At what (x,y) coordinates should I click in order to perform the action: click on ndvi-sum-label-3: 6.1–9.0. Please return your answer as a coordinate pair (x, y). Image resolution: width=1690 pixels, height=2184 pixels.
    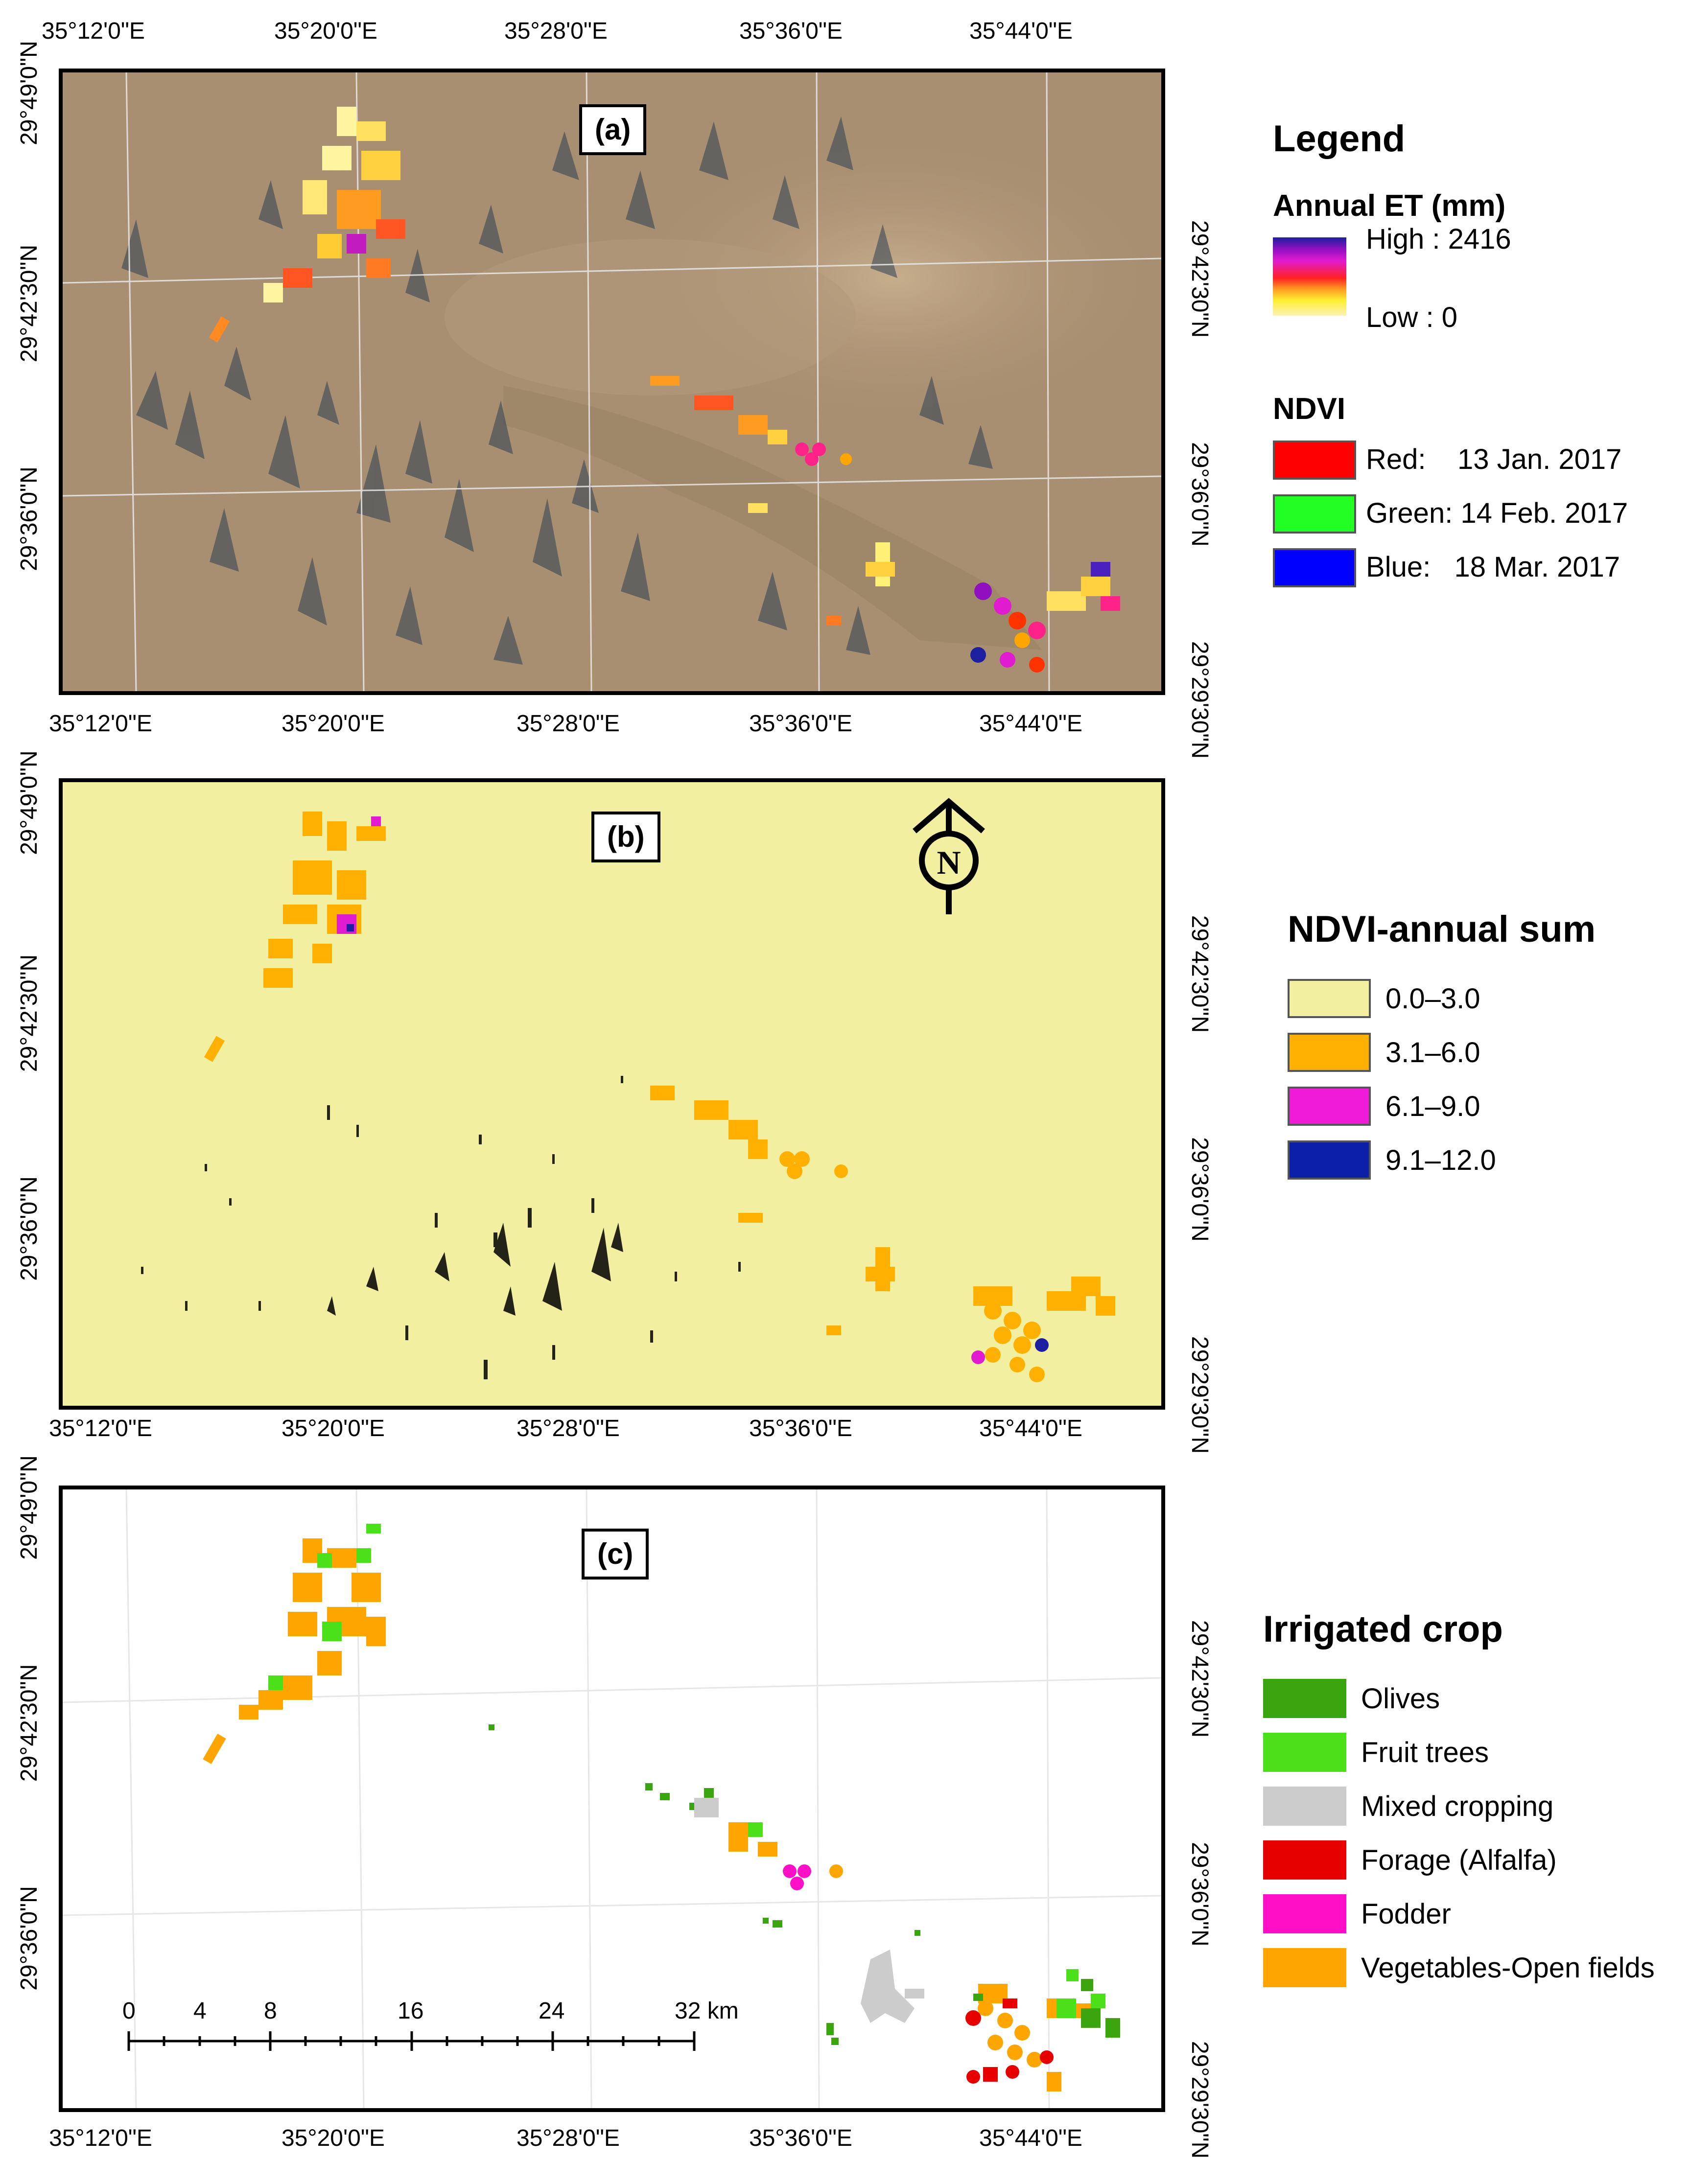
    Looking at the image, I should click on (1432, 1106).